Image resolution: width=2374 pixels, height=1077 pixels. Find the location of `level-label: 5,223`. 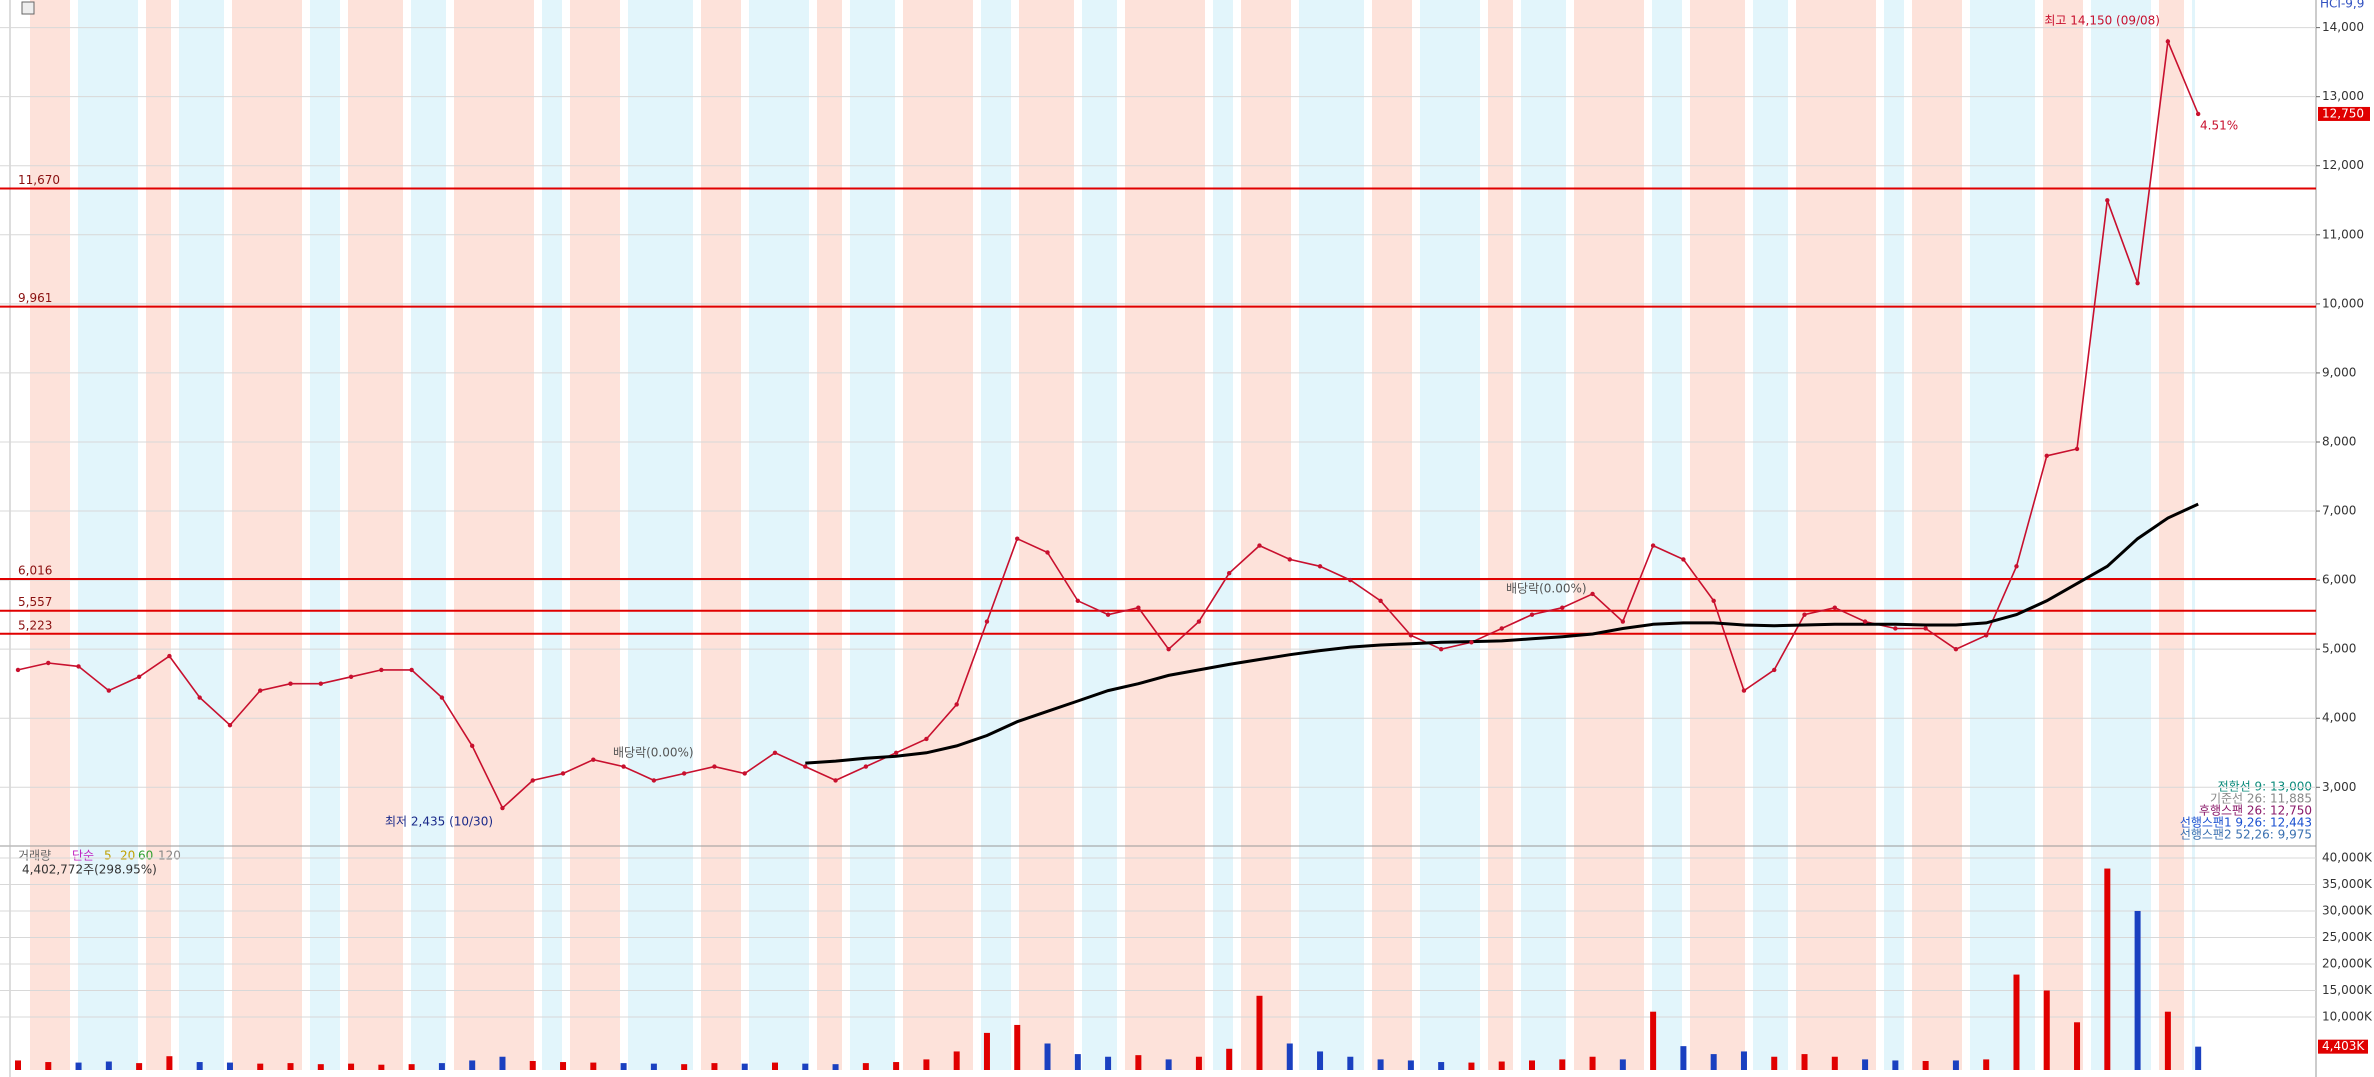

level-label: 5,223 is located at coordinates (35, 625).